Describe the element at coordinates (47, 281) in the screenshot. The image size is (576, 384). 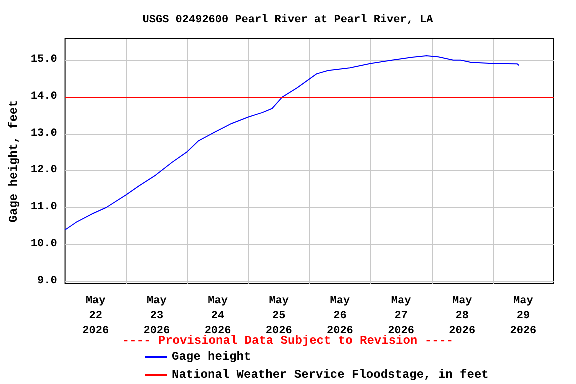
I see `y-tick-label: 9.0` at that location.